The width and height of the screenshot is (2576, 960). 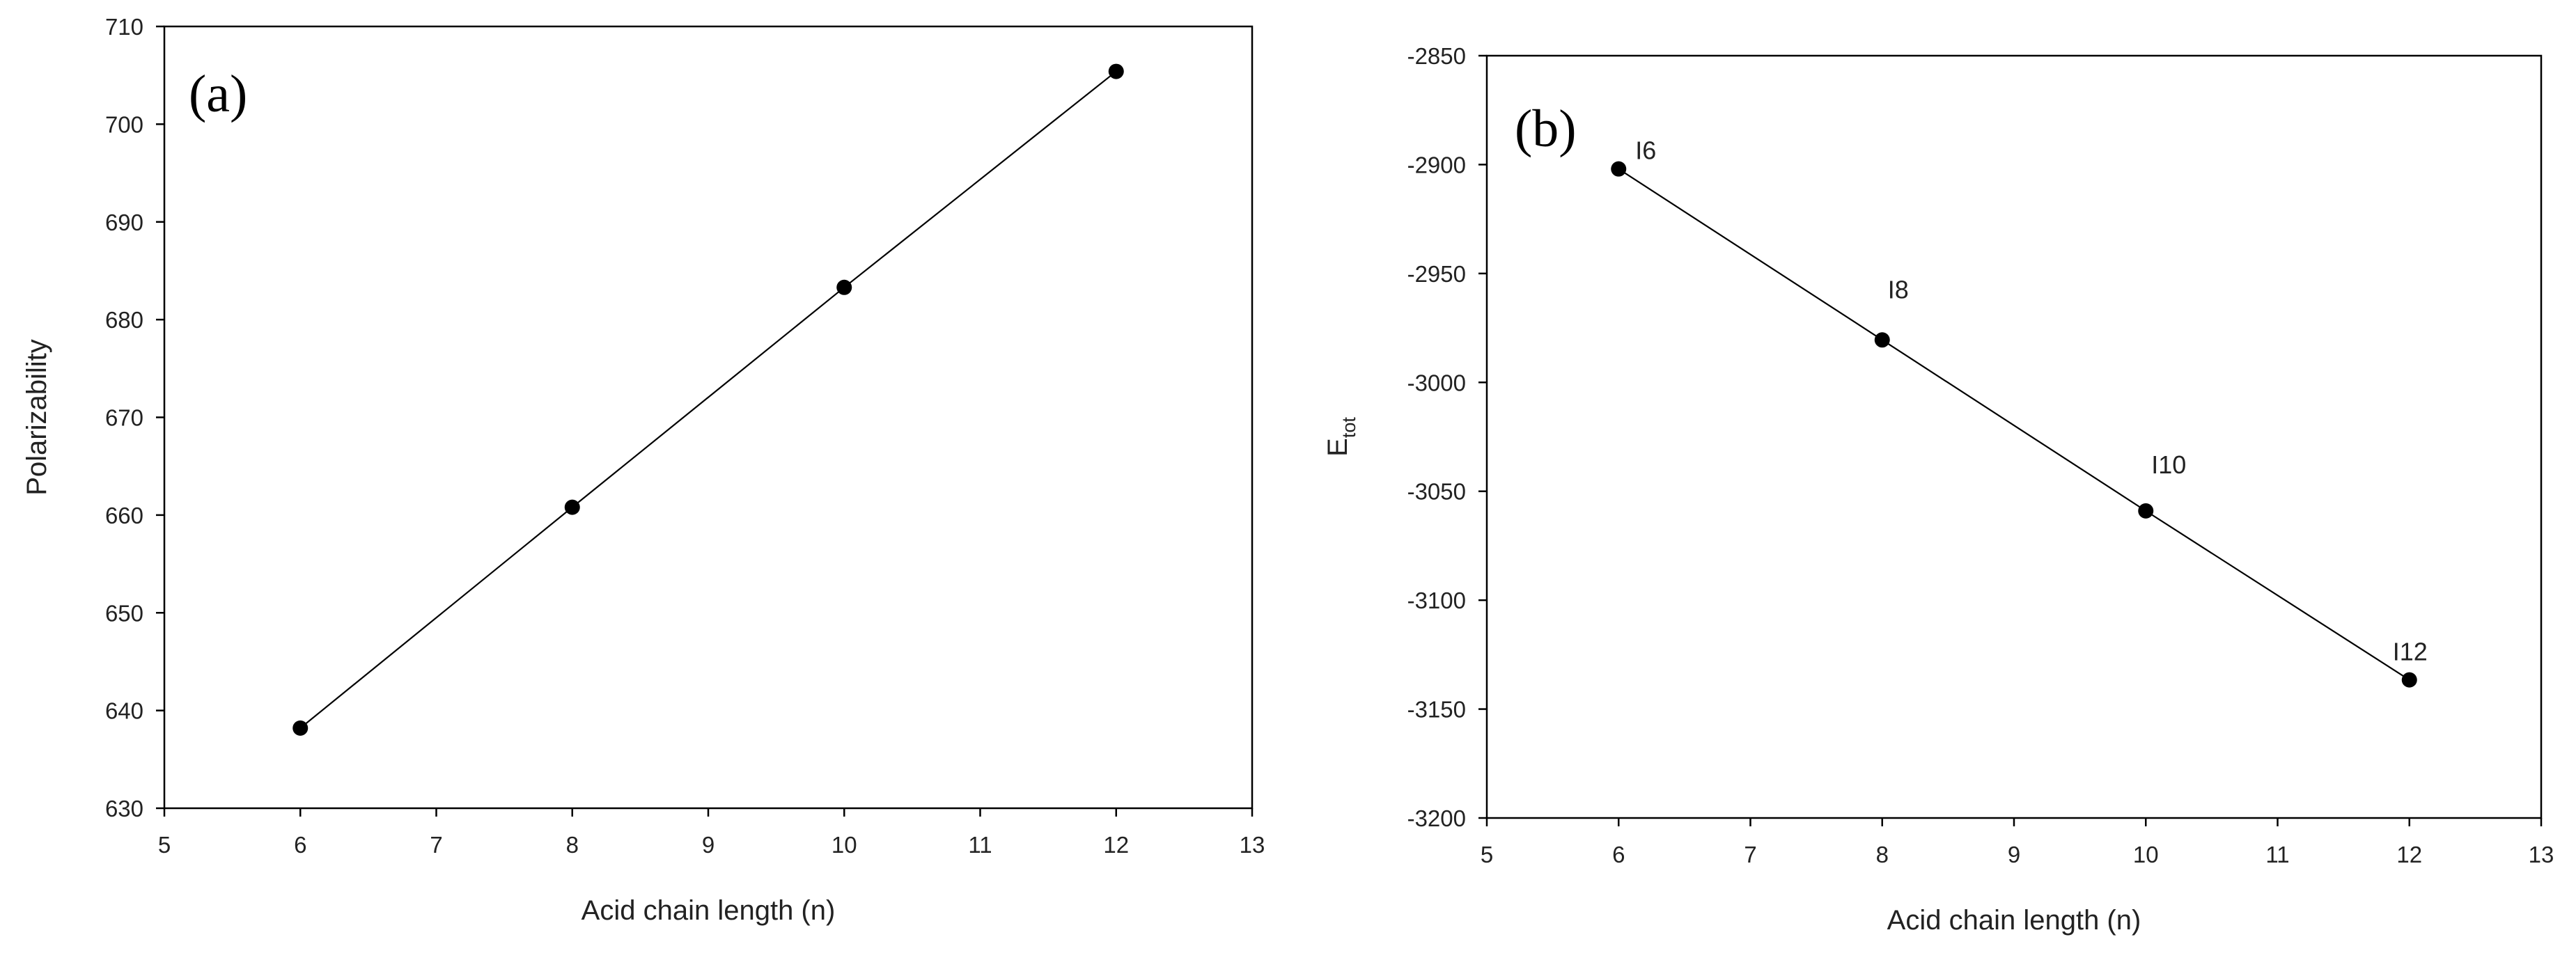 I want to click on y-tick-label: -3050, so click(x=1436, y=492).